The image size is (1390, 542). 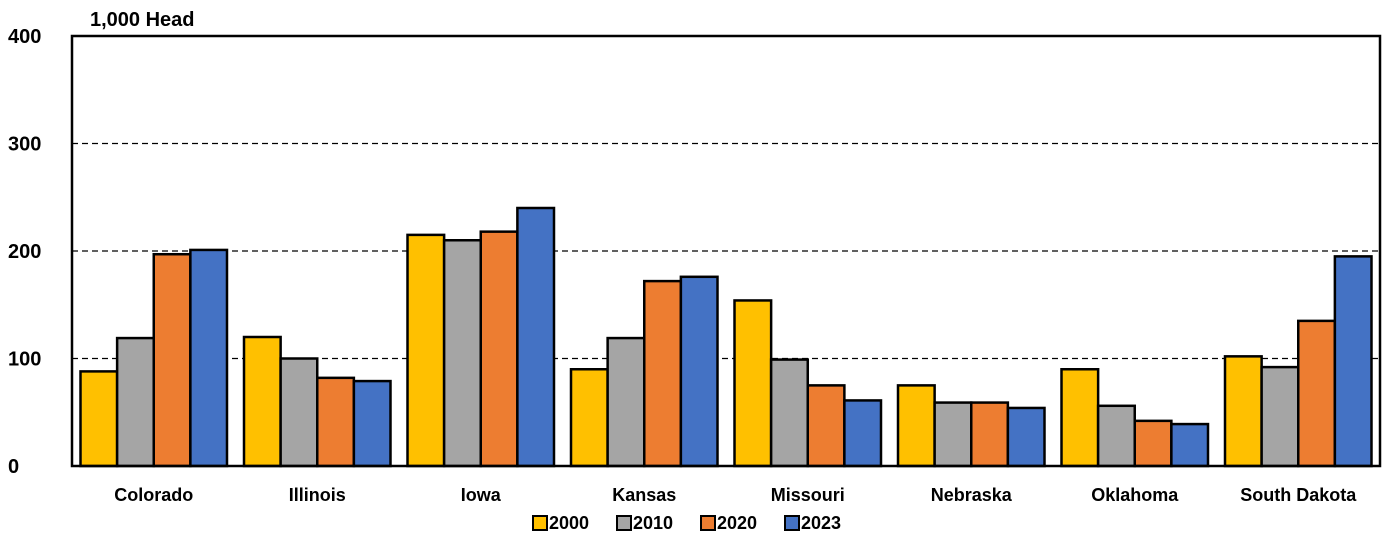 I want to click on legend-label: 2010, so click(x=653, y=523).